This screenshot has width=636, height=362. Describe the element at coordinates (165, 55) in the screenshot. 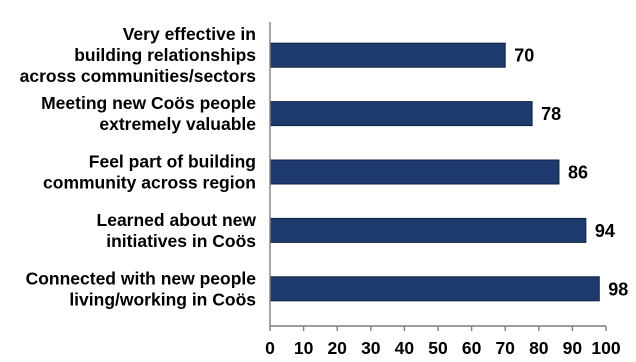

I see `category-label-line: building relationships` at that location.